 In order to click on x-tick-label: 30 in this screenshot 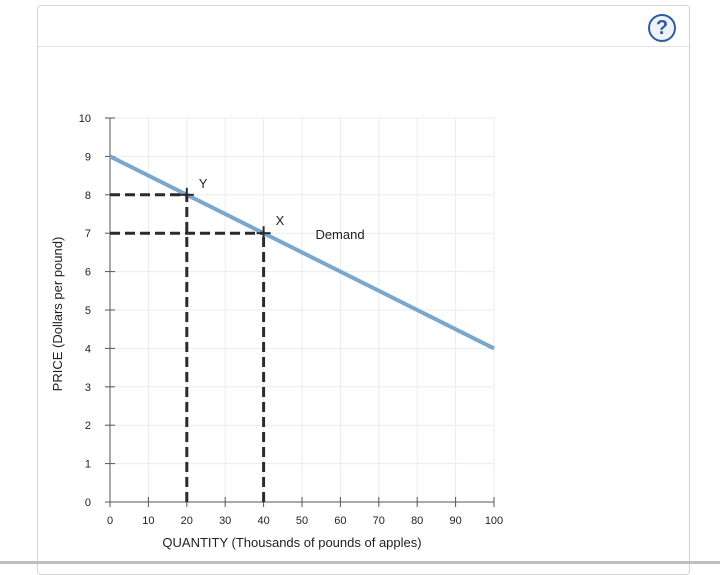, I will do `click(225, 521)`.